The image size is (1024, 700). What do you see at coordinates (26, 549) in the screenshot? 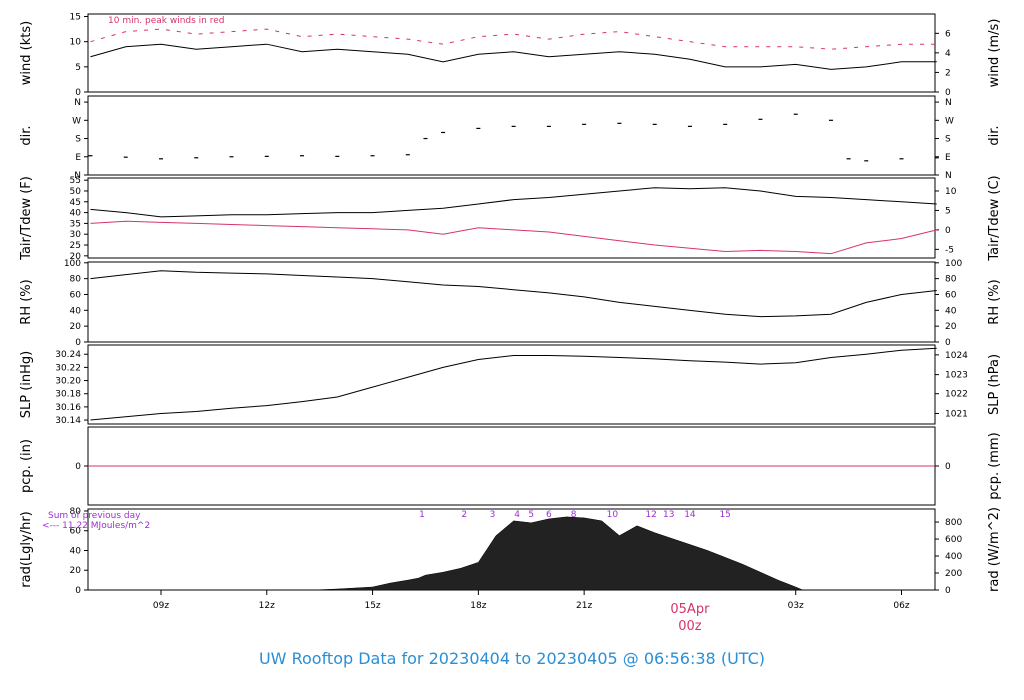
I see `ylabel-left-rad: rad(Lgly/hr)` at bounding box center [26, 549].